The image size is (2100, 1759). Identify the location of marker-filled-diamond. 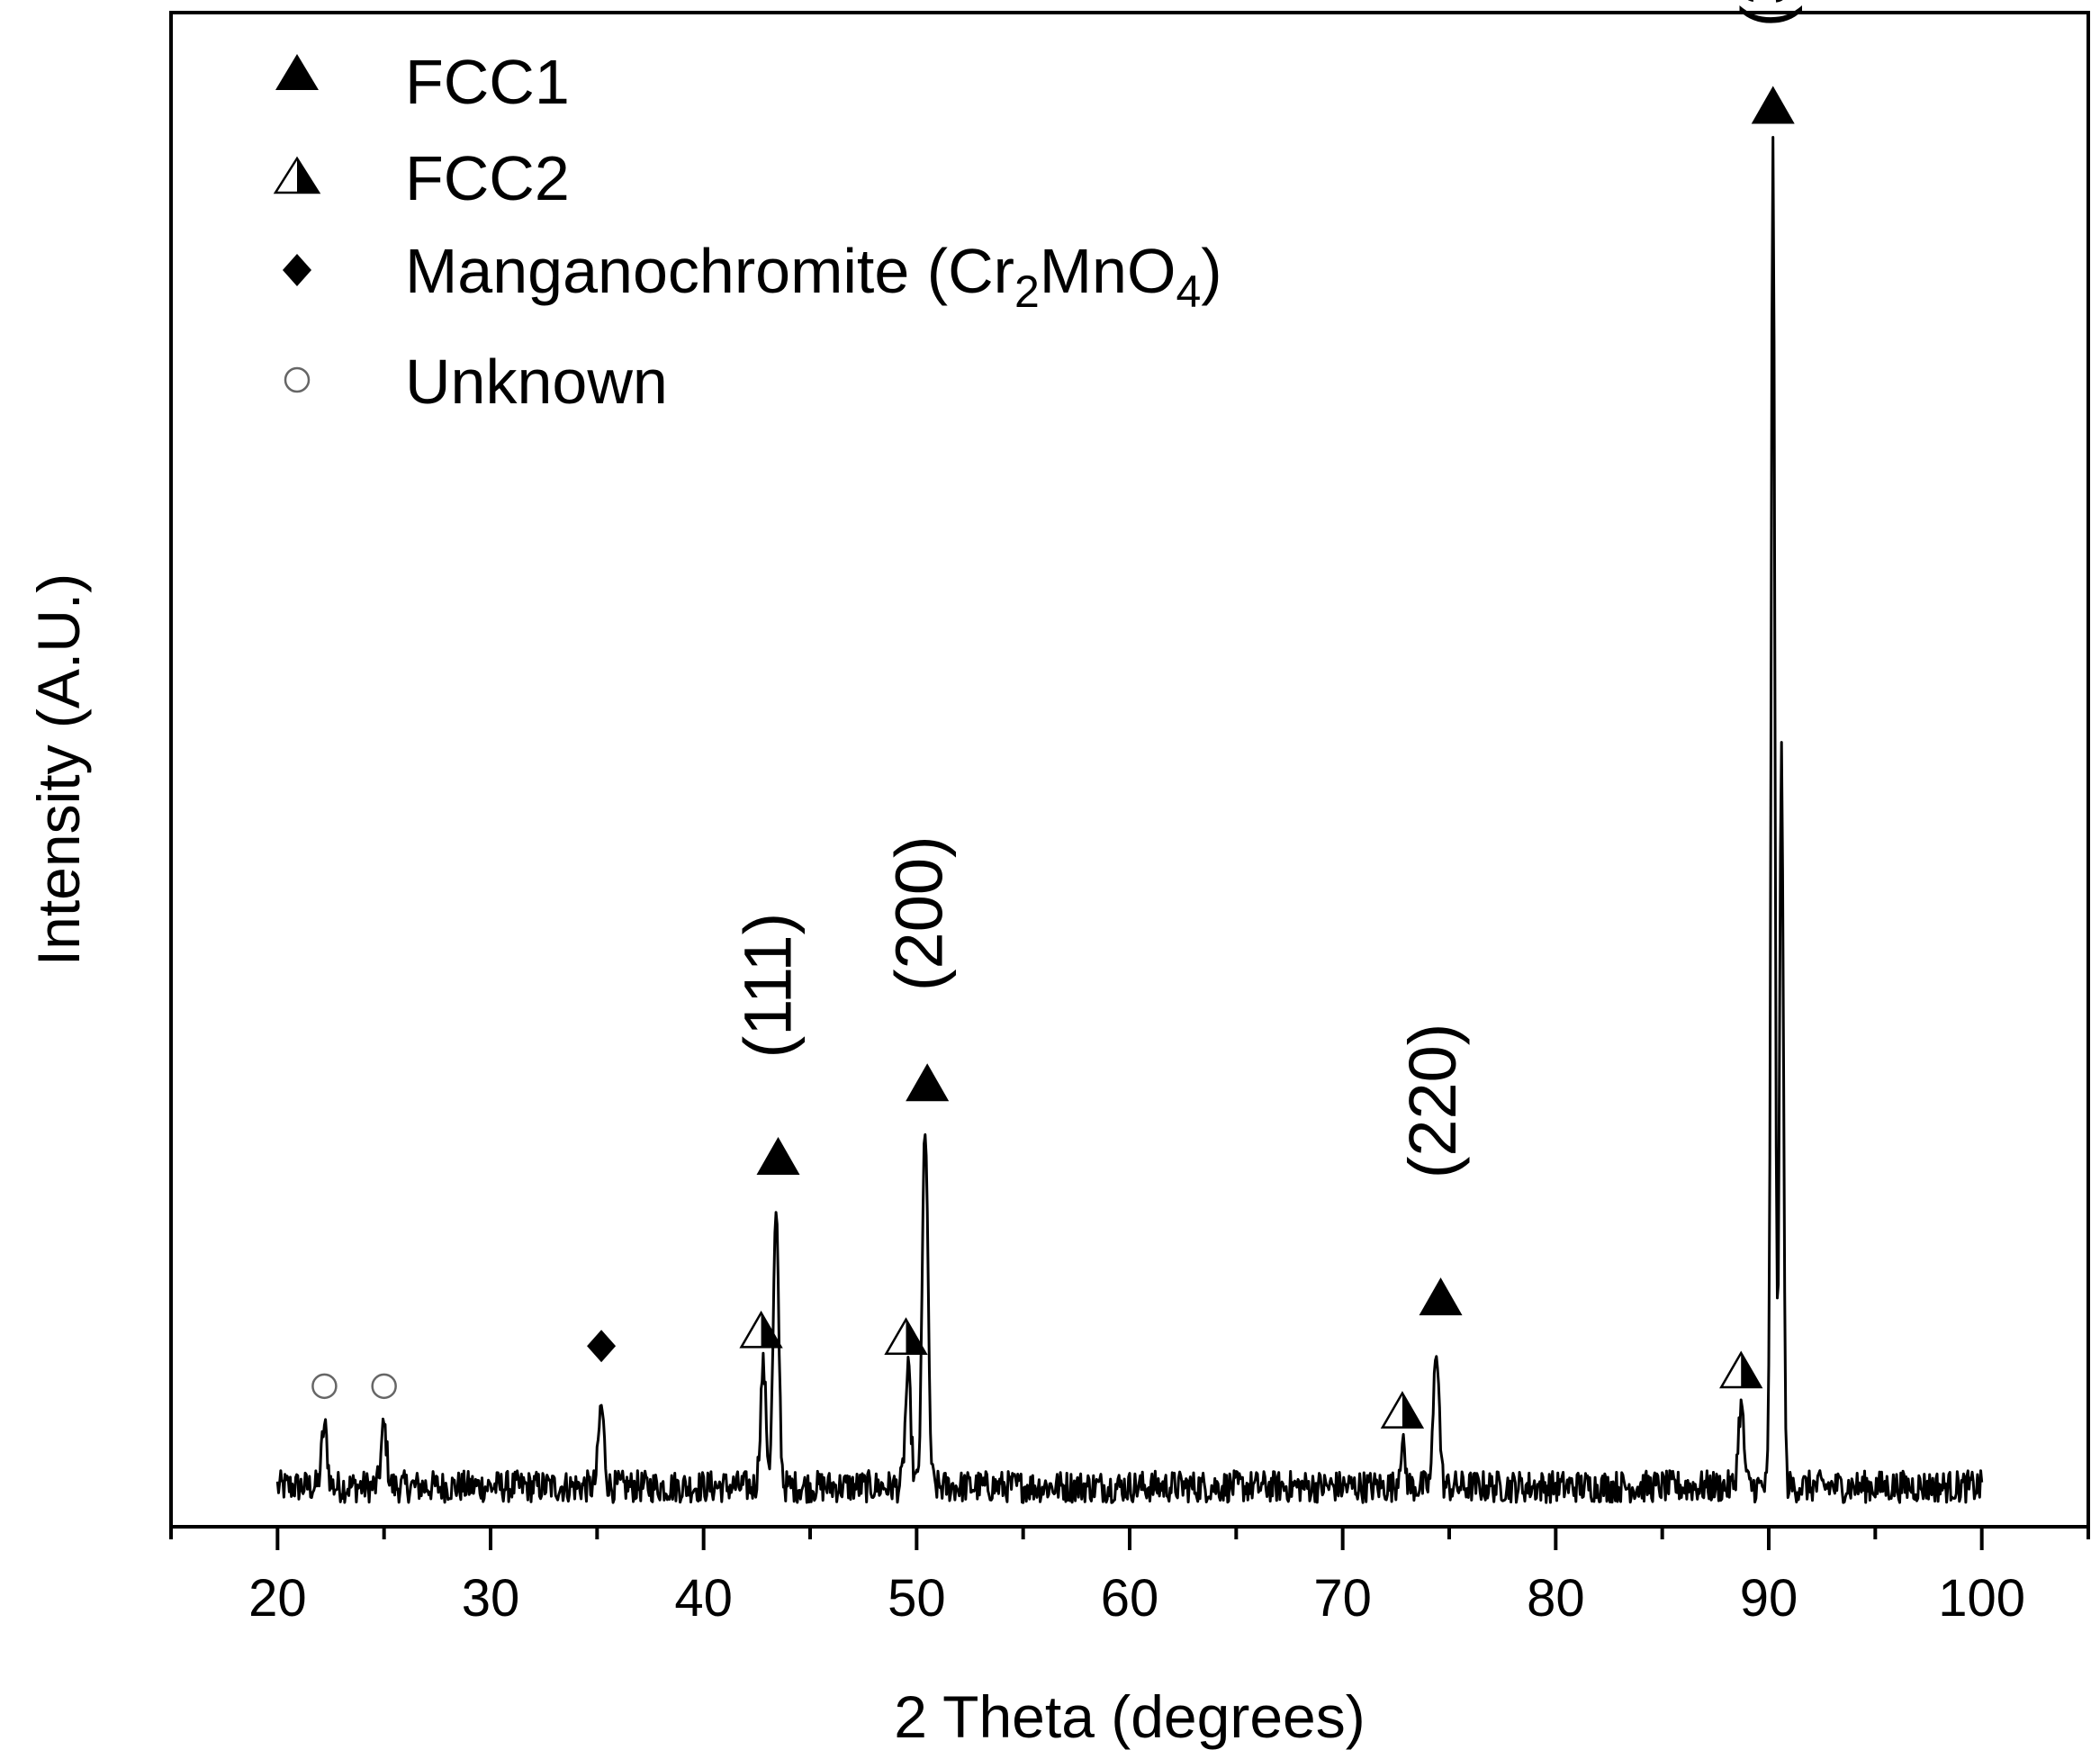
(602, 1346).